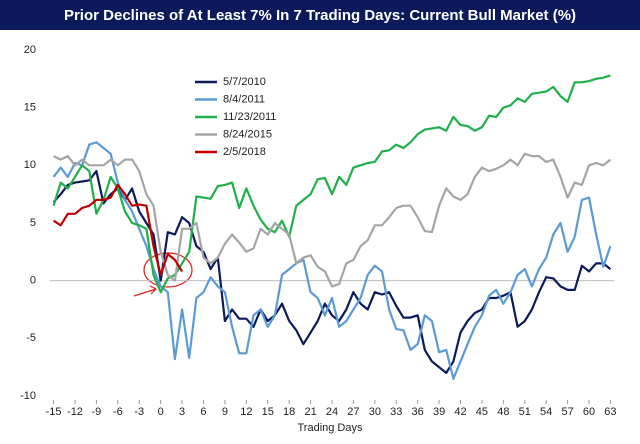 The height and width of the screenshot is (444, 640). Describe the element at coordinates (30, 50) in the screenshot. I see `y-tick-label: 20` at that location.